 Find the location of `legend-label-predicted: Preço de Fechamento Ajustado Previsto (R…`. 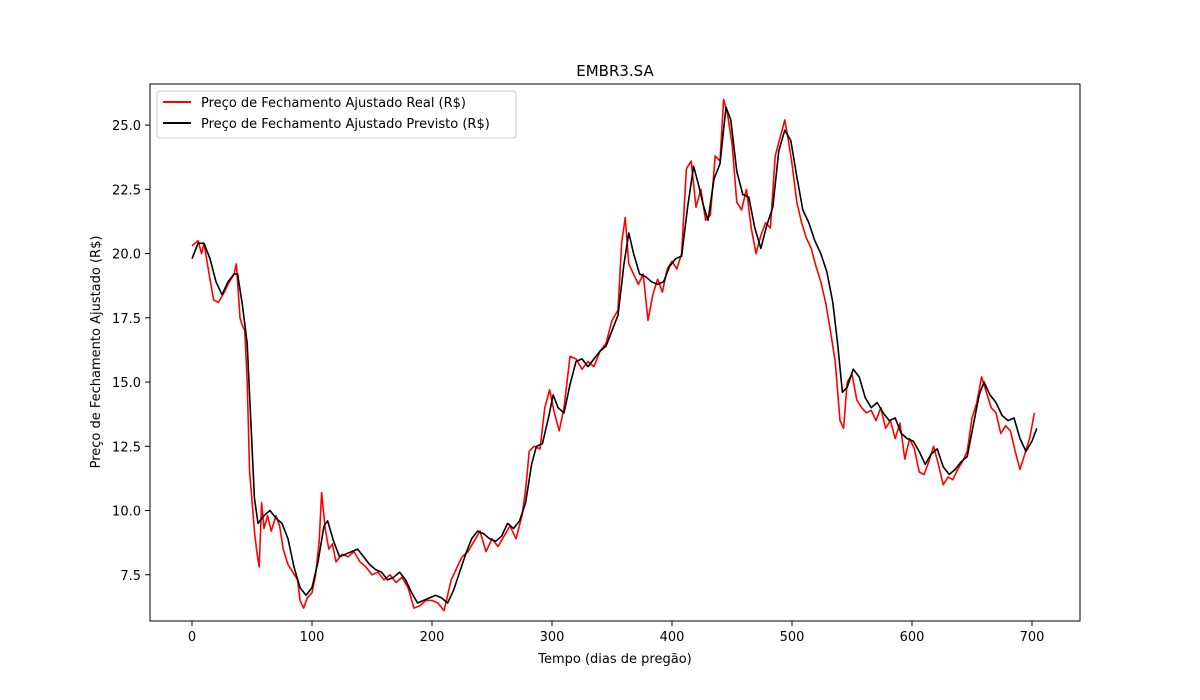

legend-label-predicted: Preço de Fechamento Ajustado Previsto (R… is located at coordinates (345, 124).